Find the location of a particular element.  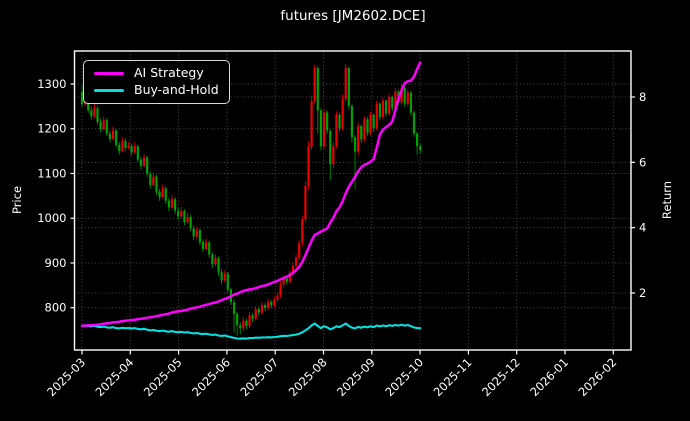

legend-item-ai-strategy: AI Strategy is located at coordinates (156, 73).